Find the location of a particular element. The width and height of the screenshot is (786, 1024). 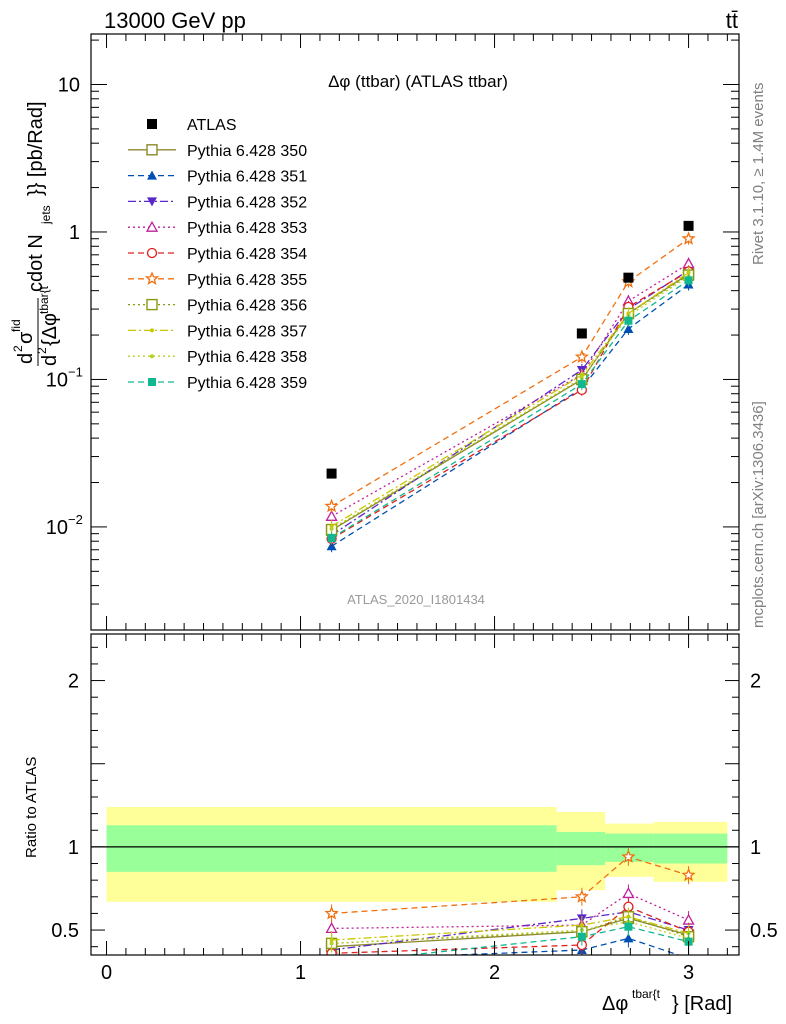

y-axis-title-numerator-sup: 2 is located at coordinates (18, 348).